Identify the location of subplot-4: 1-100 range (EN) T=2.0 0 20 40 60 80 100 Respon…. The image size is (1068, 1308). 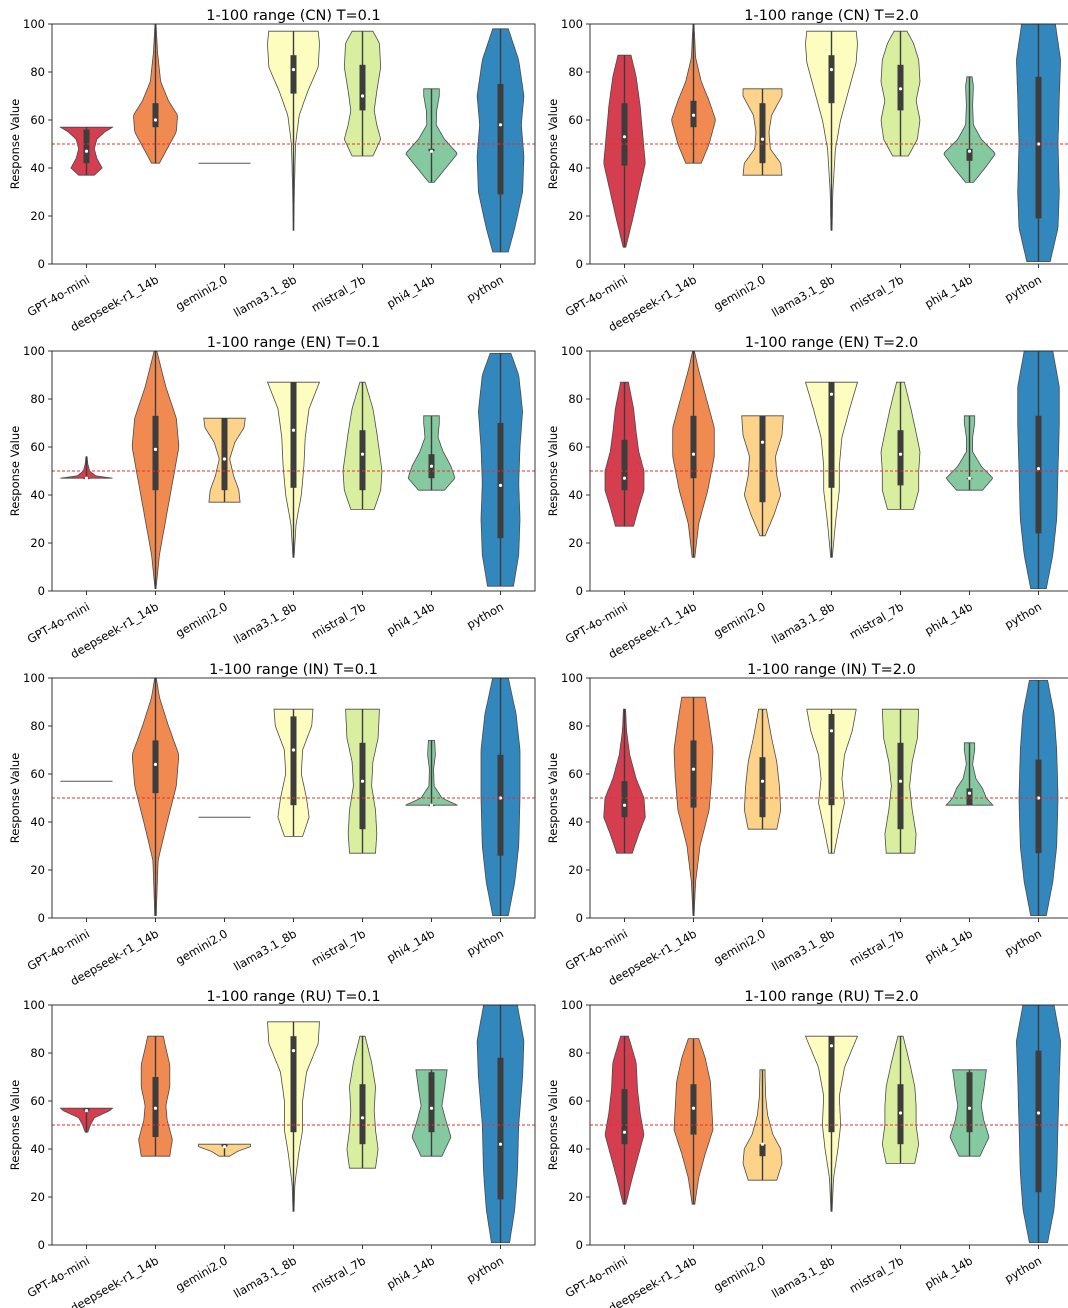
(807, 498).